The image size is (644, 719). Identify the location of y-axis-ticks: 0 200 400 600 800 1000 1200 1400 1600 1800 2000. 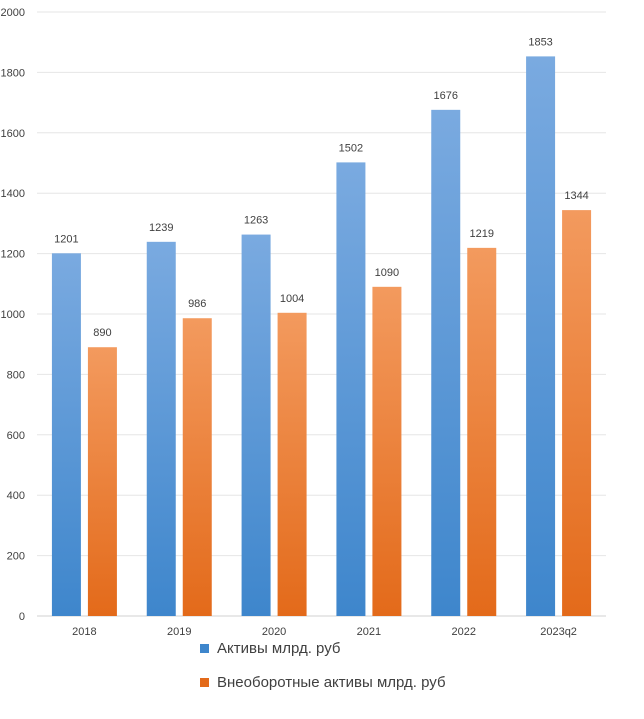
(13, 315).